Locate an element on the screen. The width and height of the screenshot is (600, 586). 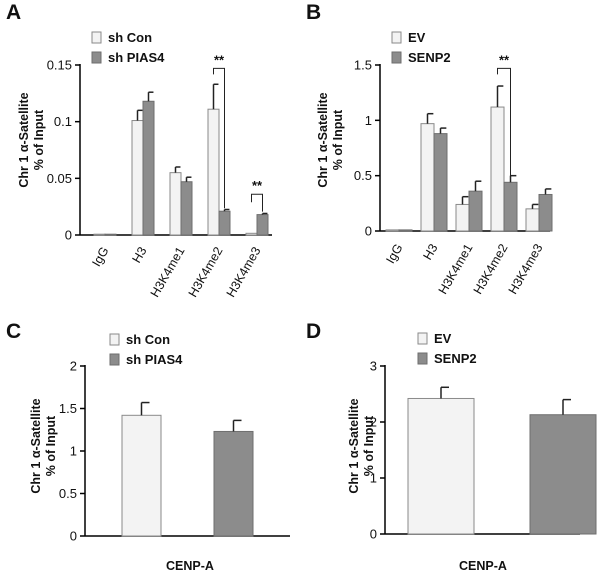
panel-label: B is located at coordinates (313, 12).